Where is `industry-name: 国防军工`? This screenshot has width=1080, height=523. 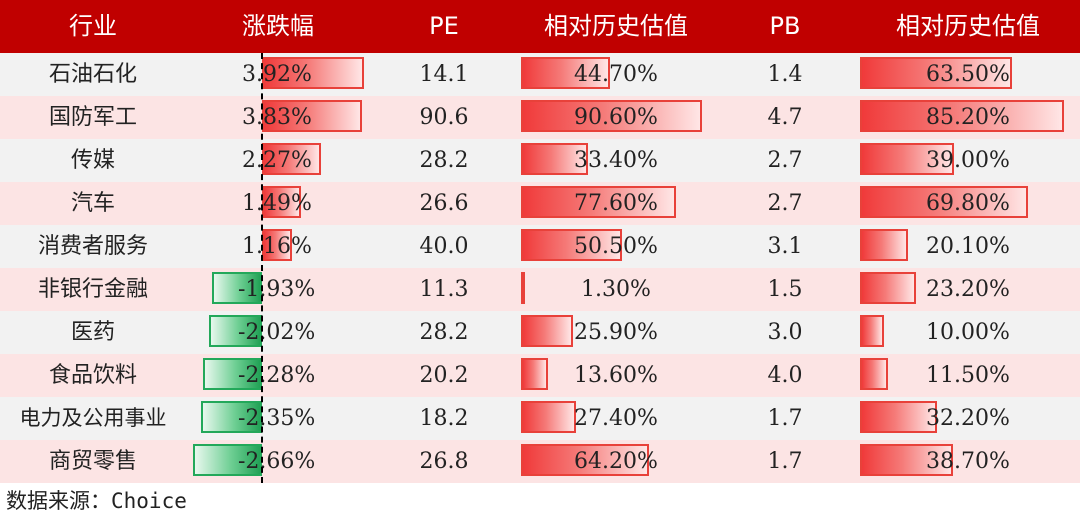
industry-name: 国防军工 is located at coordinates (92, 117).